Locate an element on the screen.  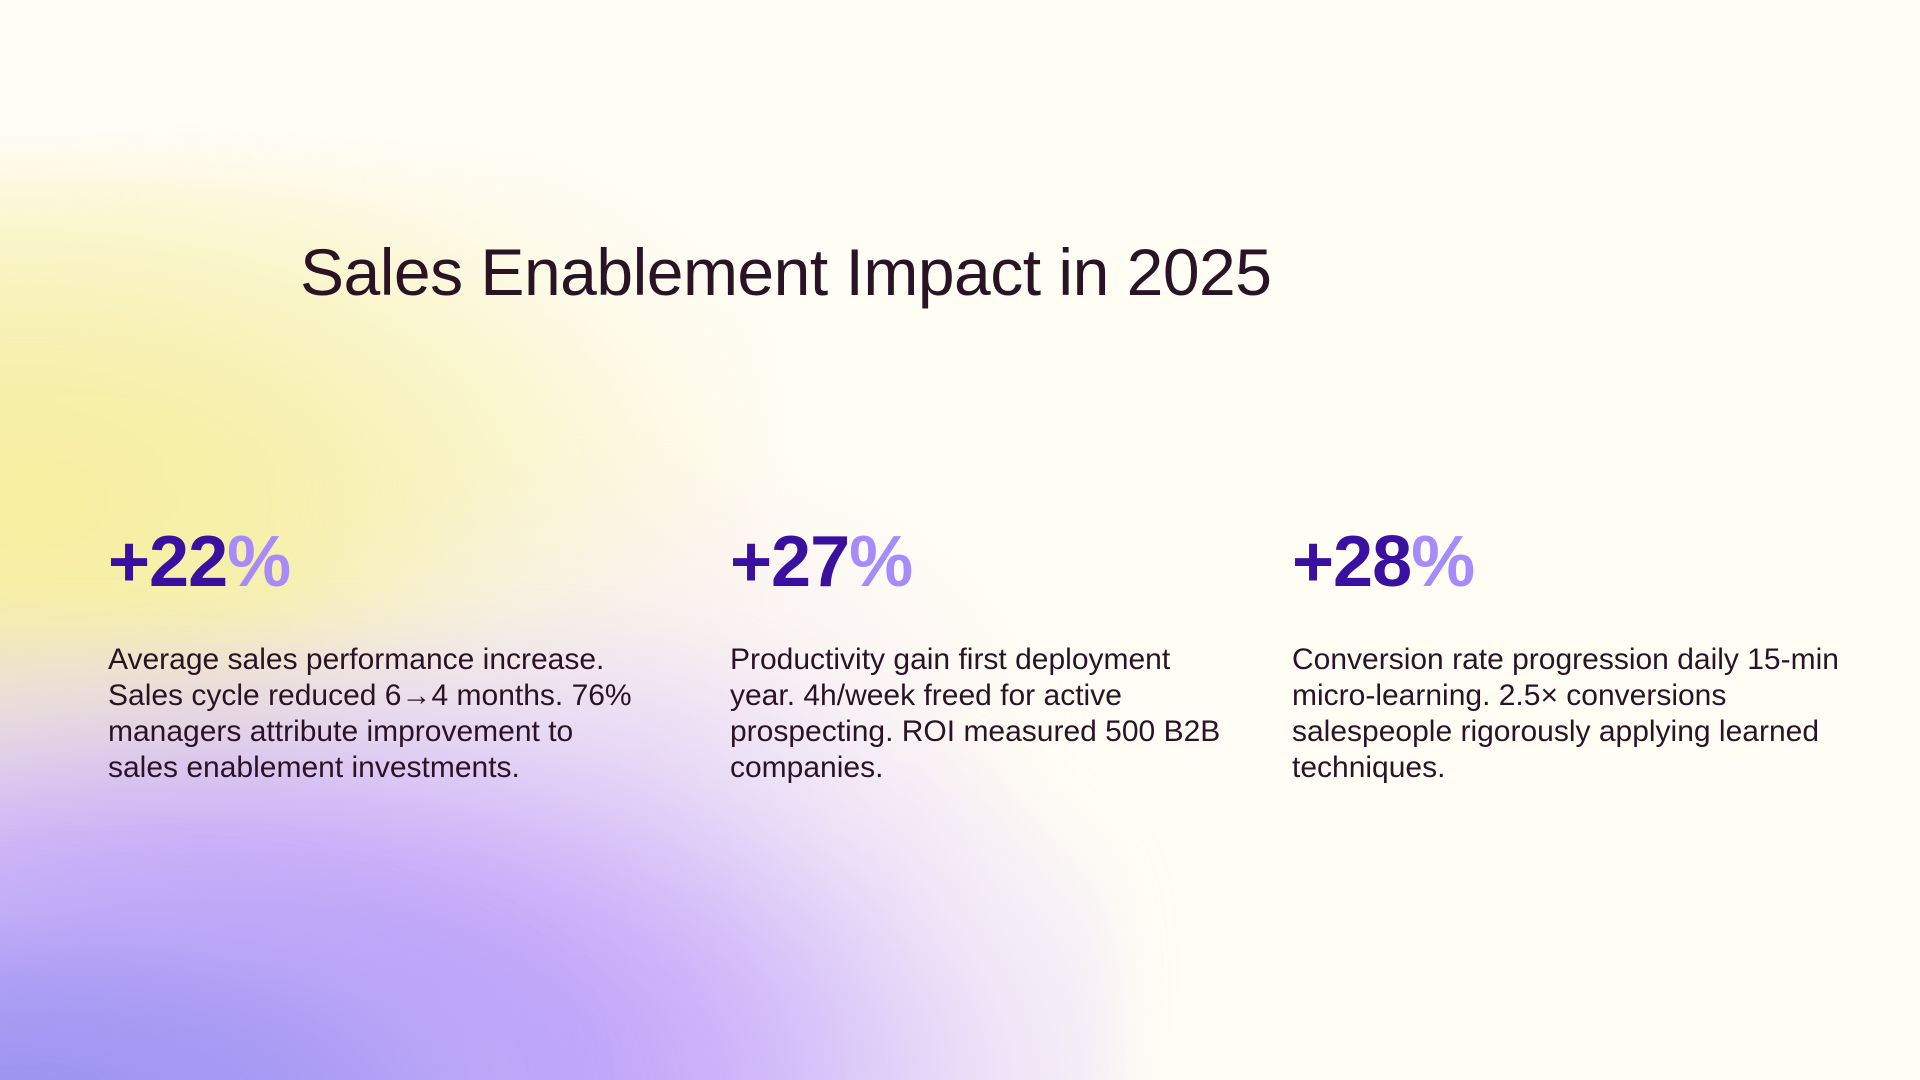
stat-value-2: +27% is located at coordinates (981, 562).